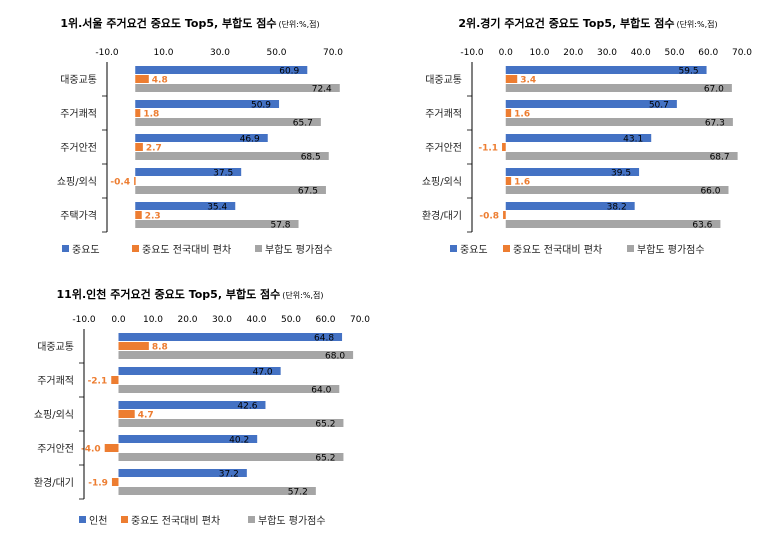 This screenshot has width=773, height=545. Describe the element at coordinates (160, 348) in the screenshot. I see `data-label-2: 8.8` at that location.